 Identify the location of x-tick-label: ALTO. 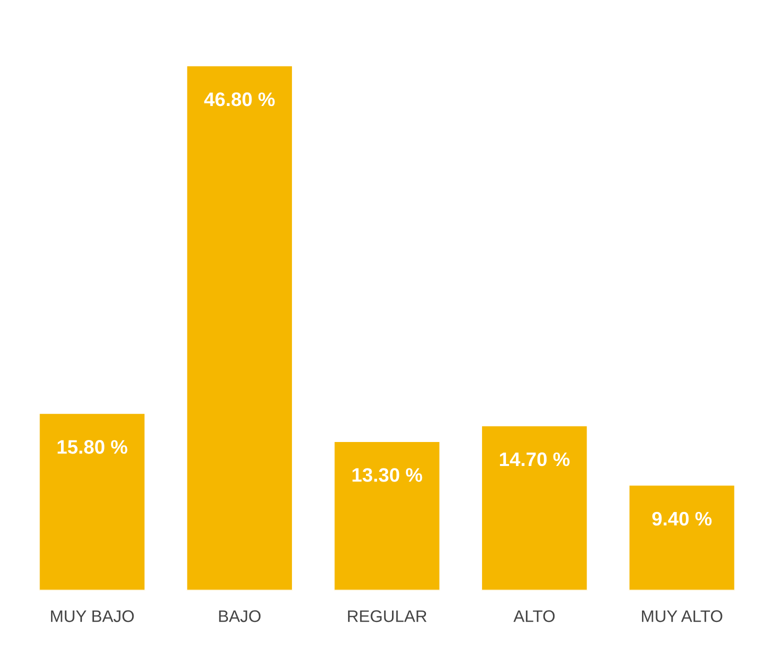
(534, 616).